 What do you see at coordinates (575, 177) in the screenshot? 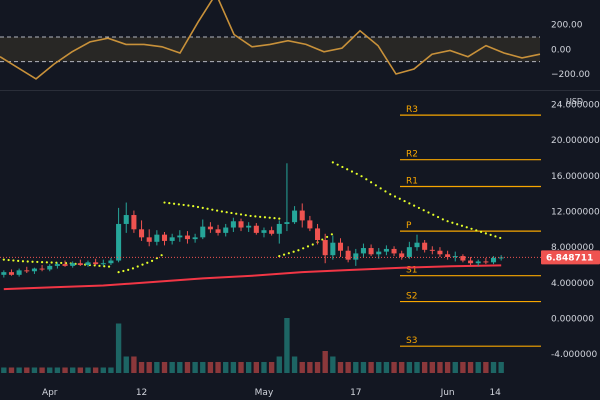
I see `price-tick-label: 16.000000` at bounding box center [575, 177].